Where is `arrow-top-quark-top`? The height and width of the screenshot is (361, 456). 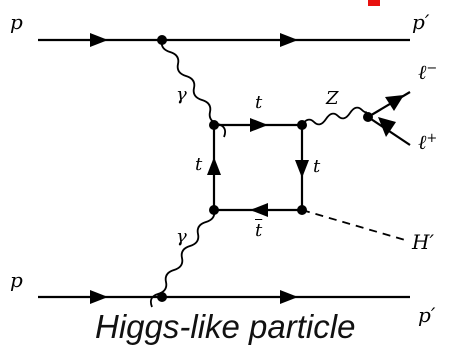 arrow-top-quark-top is located at coordinates (259, 125).